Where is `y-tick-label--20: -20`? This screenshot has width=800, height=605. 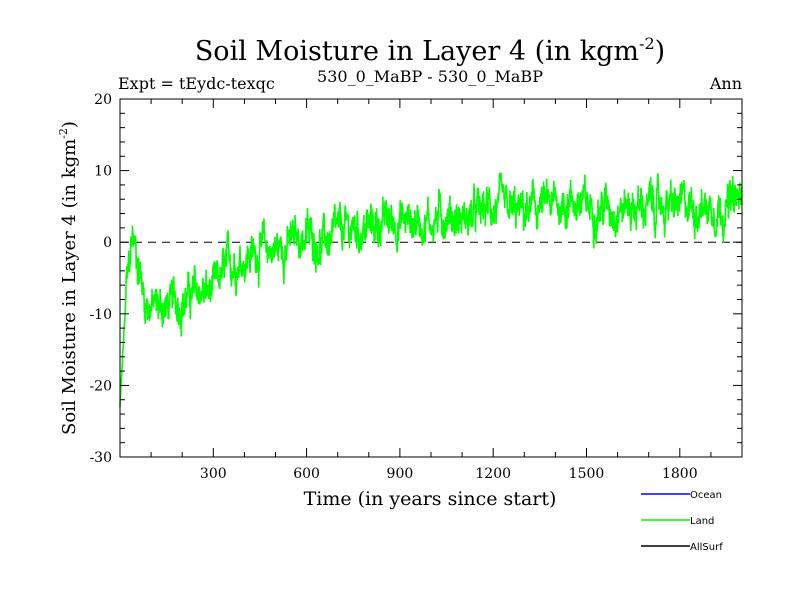 y-tick-label--20: -20 is located at coordinates (100, 386).